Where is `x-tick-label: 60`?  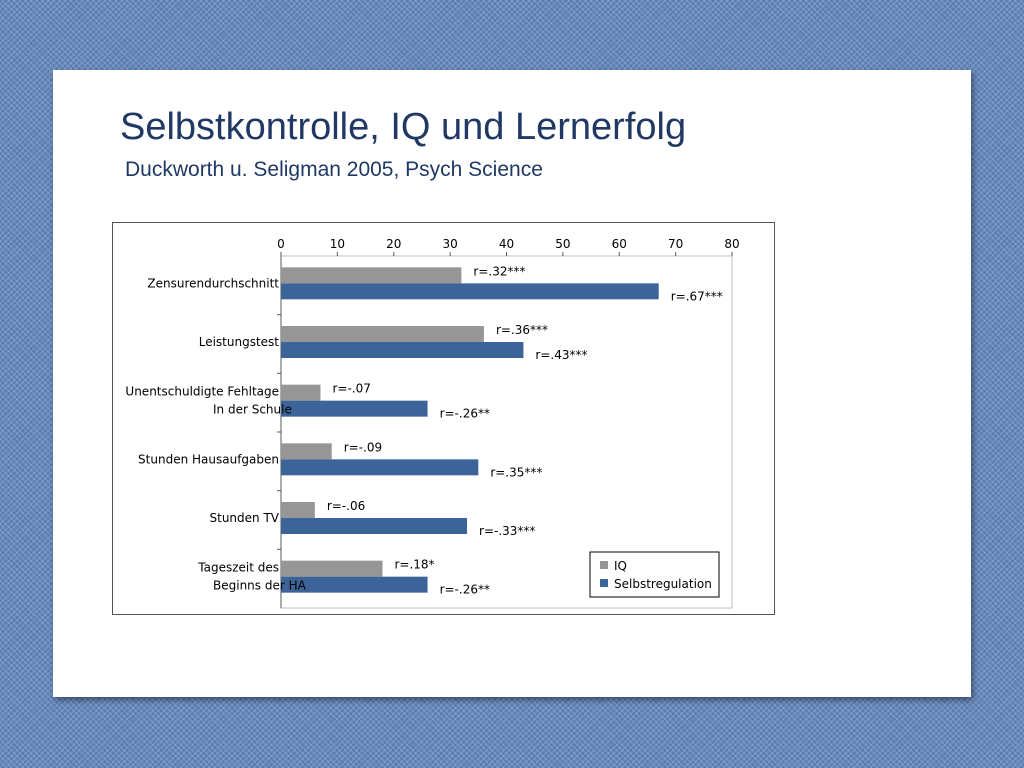 x-tick-label: 60 is located at coordinates (619, 244).